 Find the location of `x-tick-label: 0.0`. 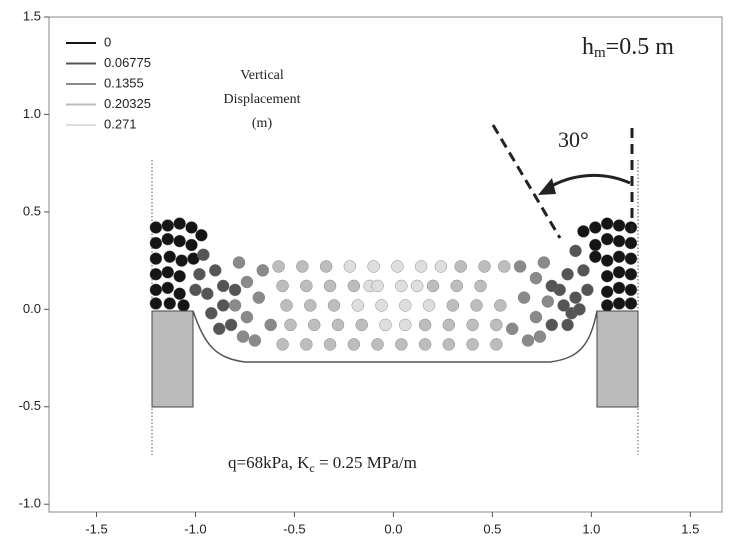

x-tick-label: 0.0 is located at coordinates (393, 528).